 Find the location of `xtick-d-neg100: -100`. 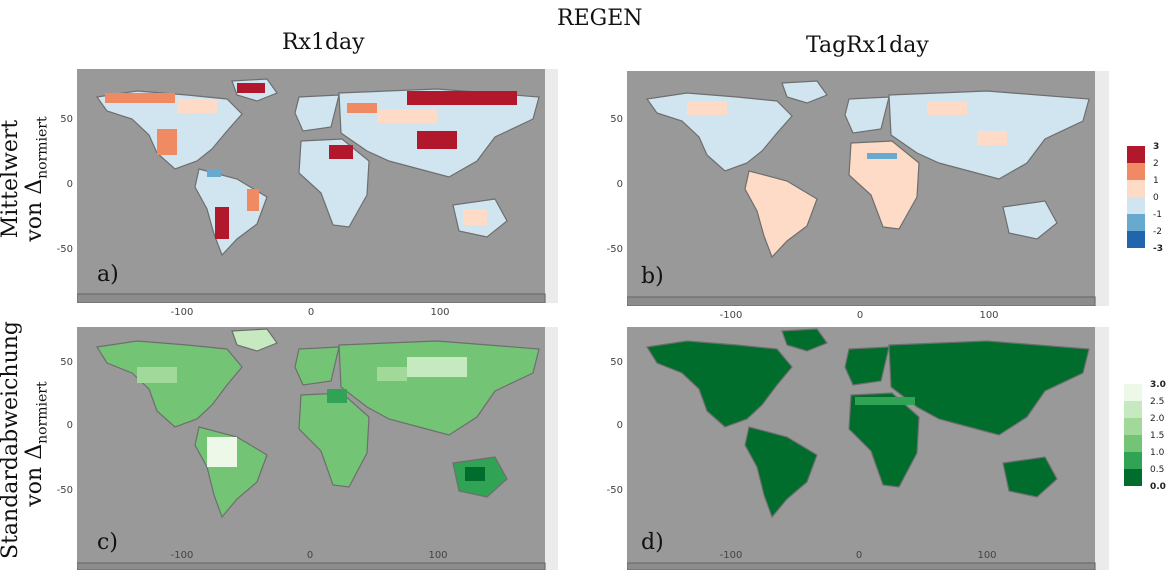

xtick-d-neg100: -100 is located at coordinates (731, 555).